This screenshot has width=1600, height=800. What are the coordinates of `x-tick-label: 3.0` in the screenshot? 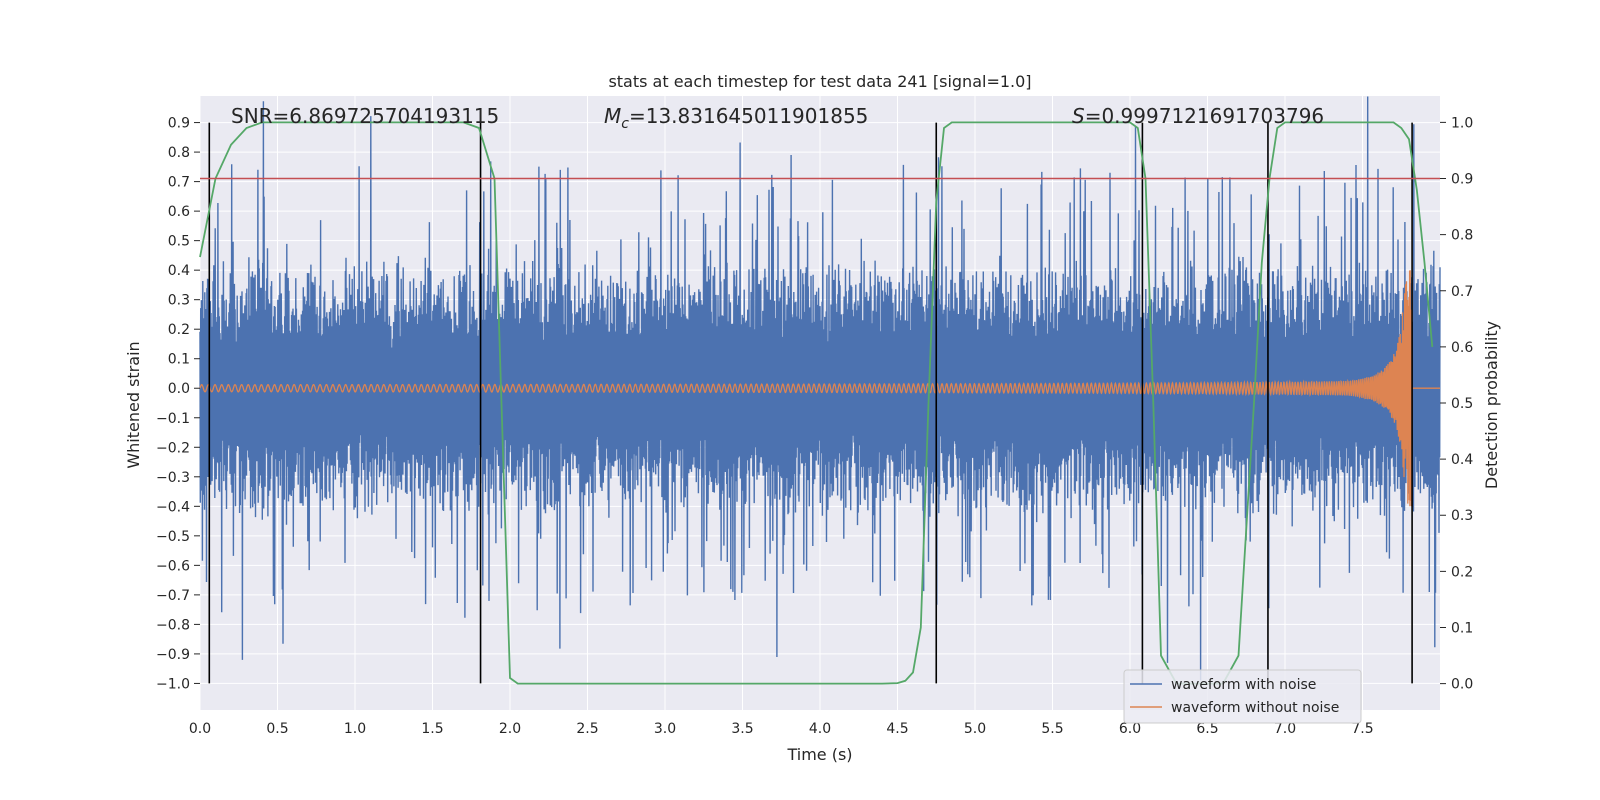 It's located at (665, 729).